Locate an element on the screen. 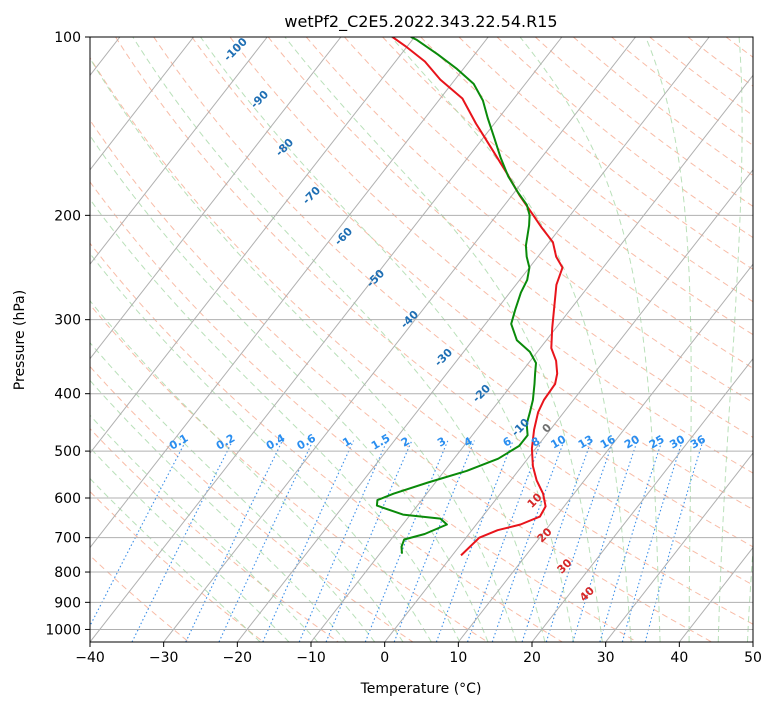  y-tick-label: 900 is located at coordinates (67, 603).